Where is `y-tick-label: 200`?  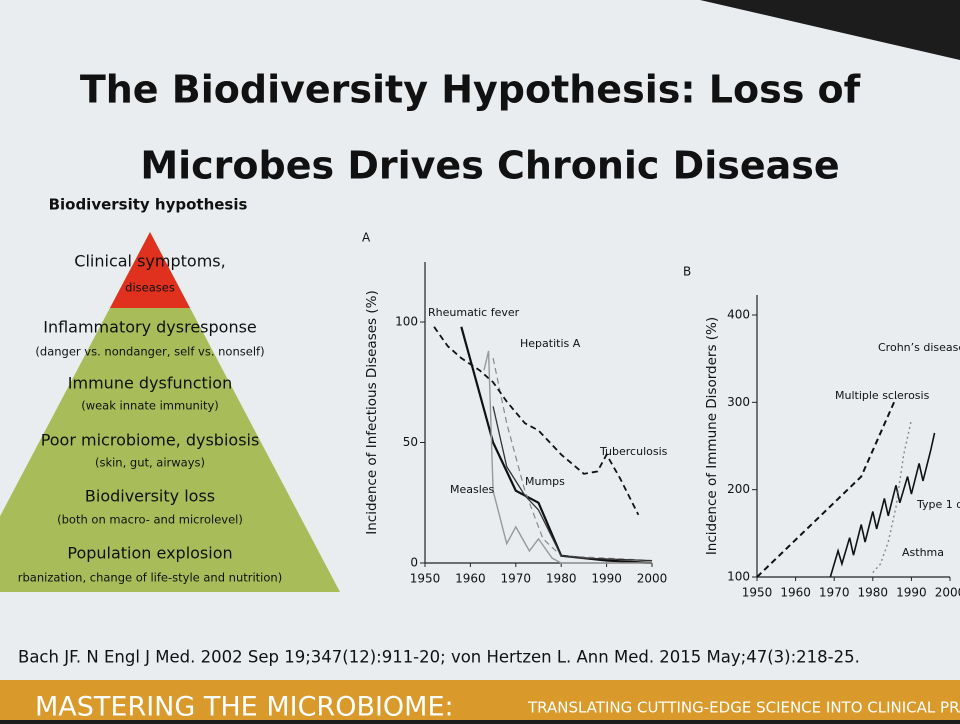 y-tick-label: 200 is located at coordinates (738, 489).